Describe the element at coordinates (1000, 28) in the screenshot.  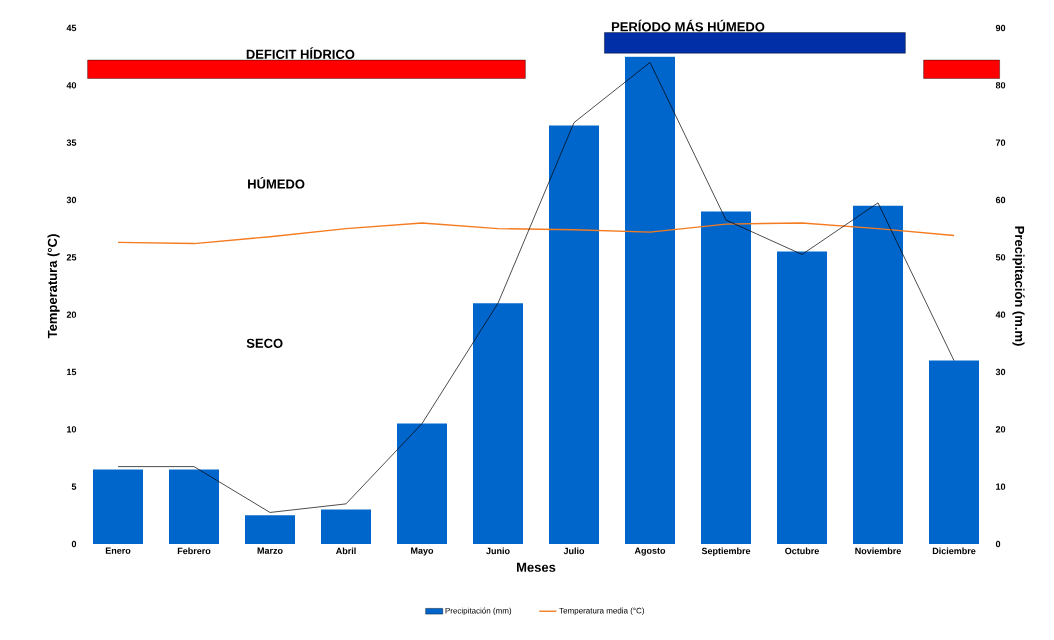
I see `y2-tick-label: 90` at that location.